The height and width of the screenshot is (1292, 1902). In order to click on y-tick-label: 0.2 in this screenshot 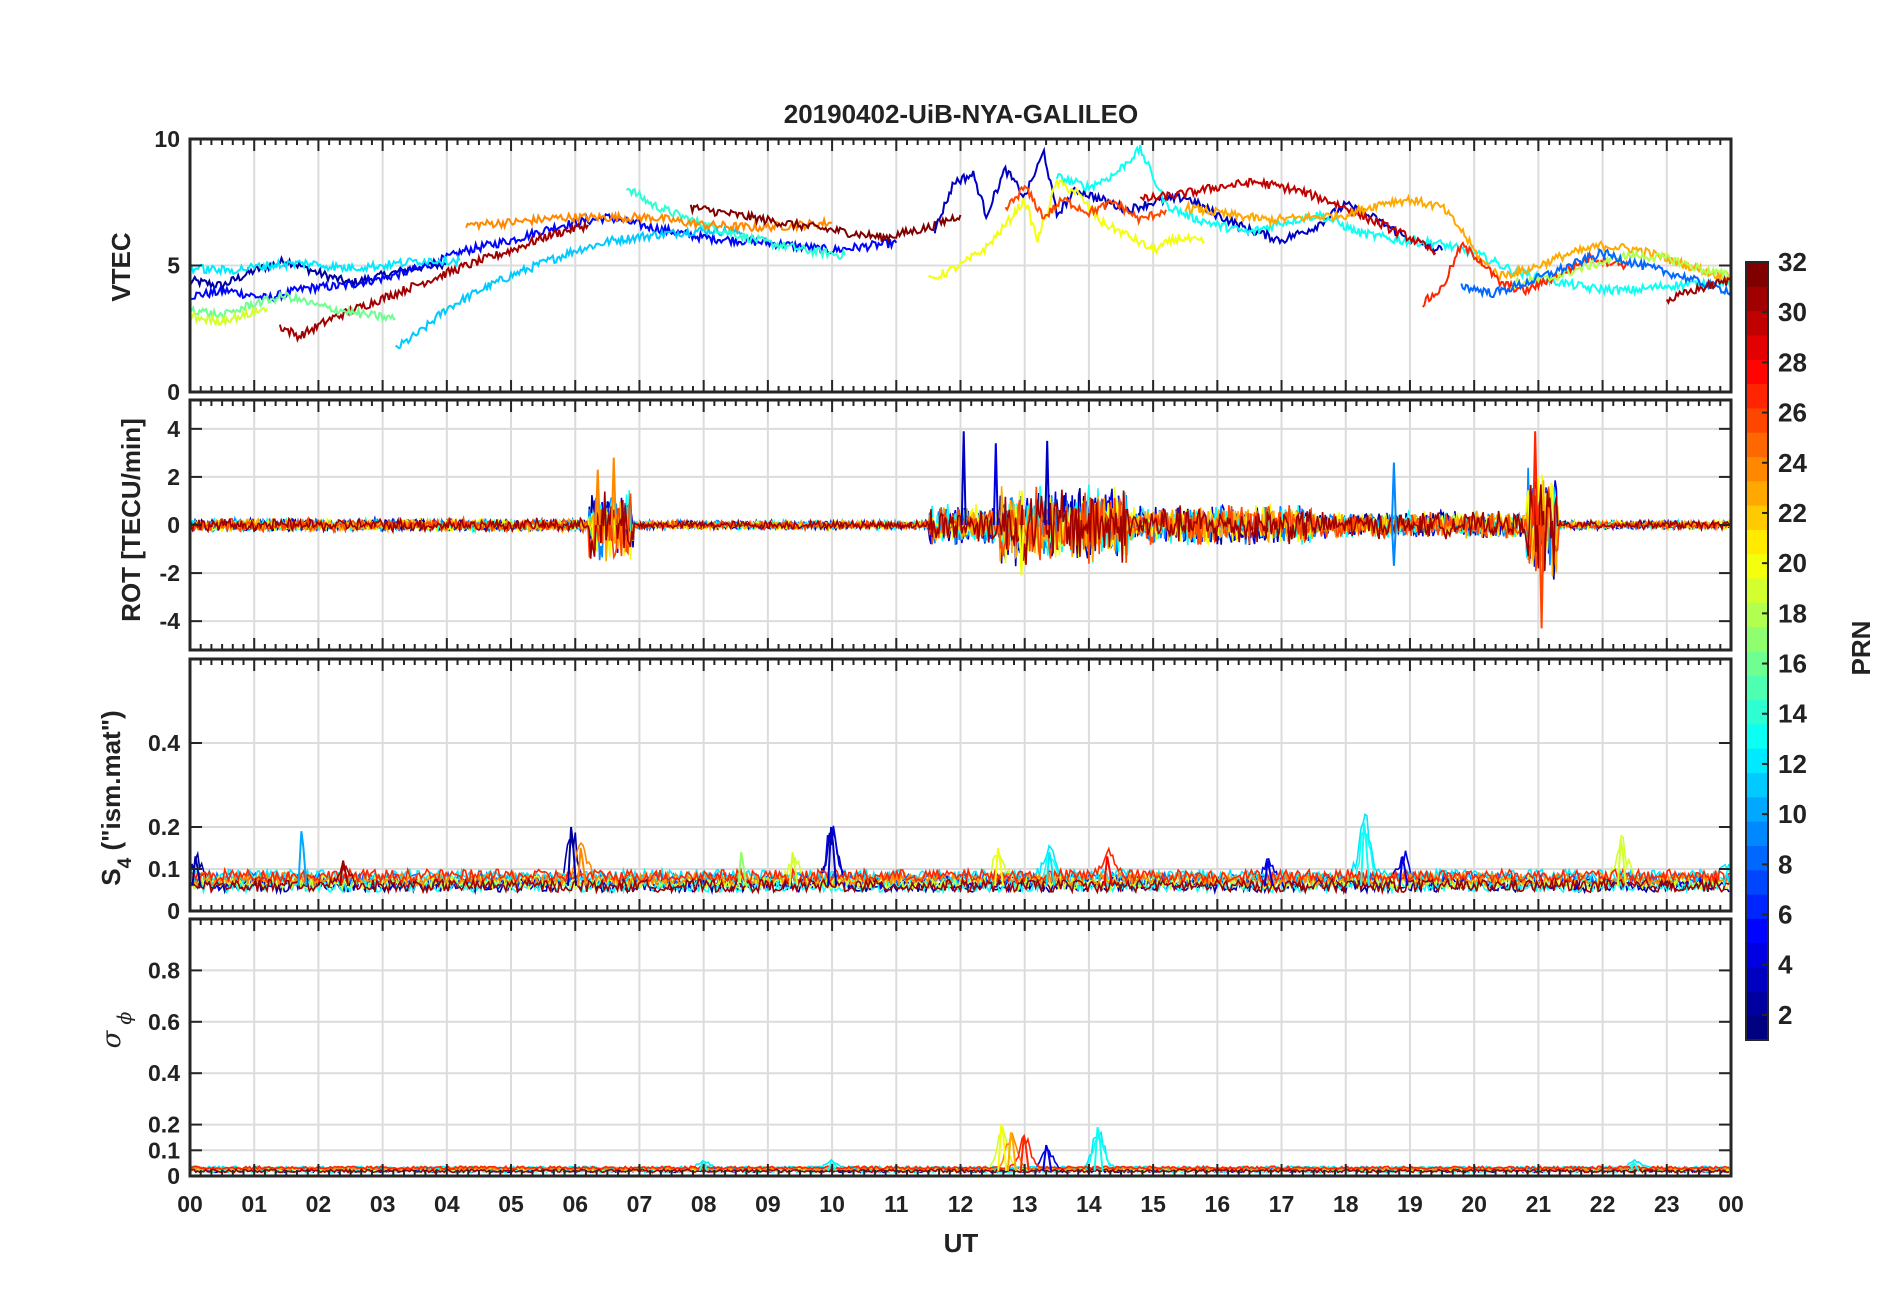, I will do `click(164, 827)`.